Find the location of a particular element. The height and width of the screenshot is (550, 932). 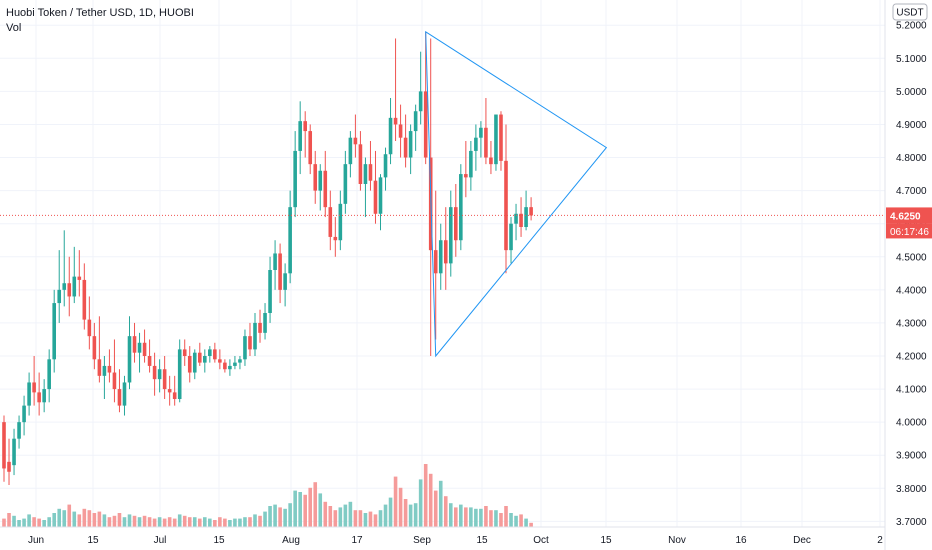

time-axis-label: Jun is located at coordinates (36, 540).